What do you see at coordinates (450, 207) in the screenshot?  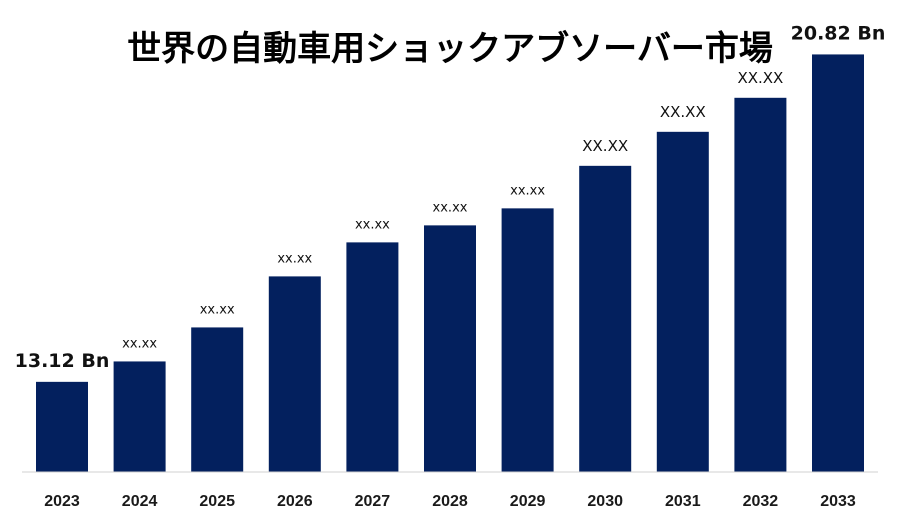 I see `data-label-2028: xx.xx` at bounding box center [450, 207].